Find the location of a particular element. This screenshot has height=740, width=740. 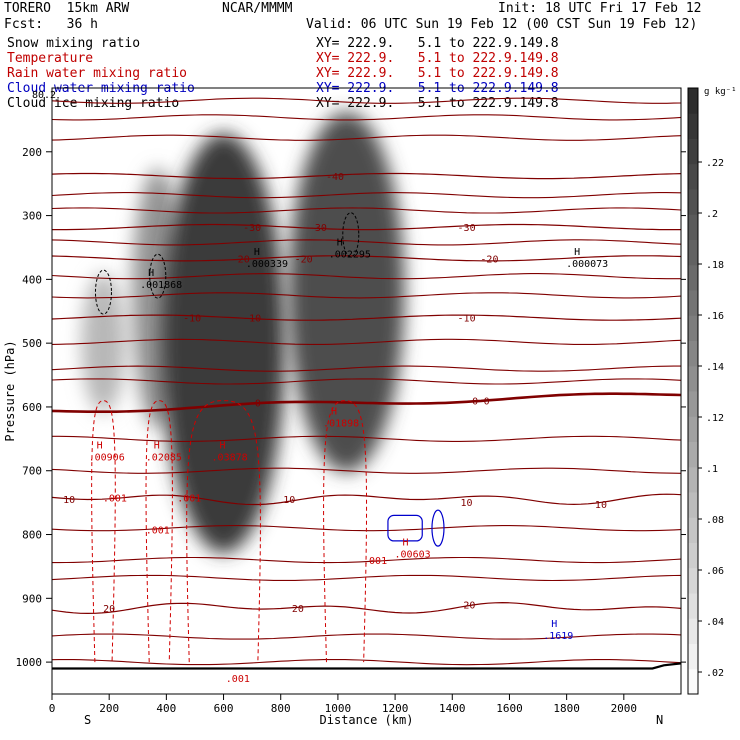

y-tick-label-3: 500 is located at coordinates (32, 343).